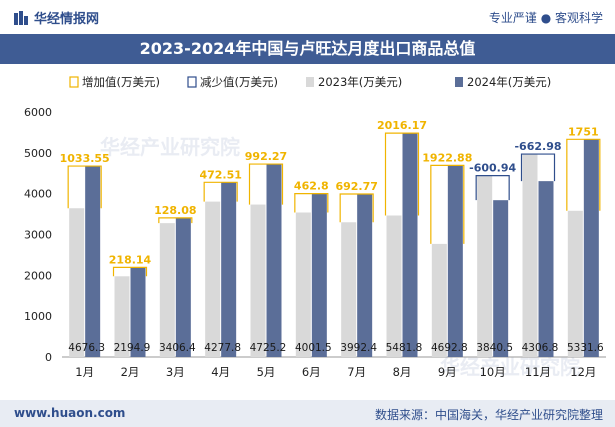  Describe the element at coordinates (177, 348) in the screenshot. I see `value-label-2024: 3406.4` at that location.